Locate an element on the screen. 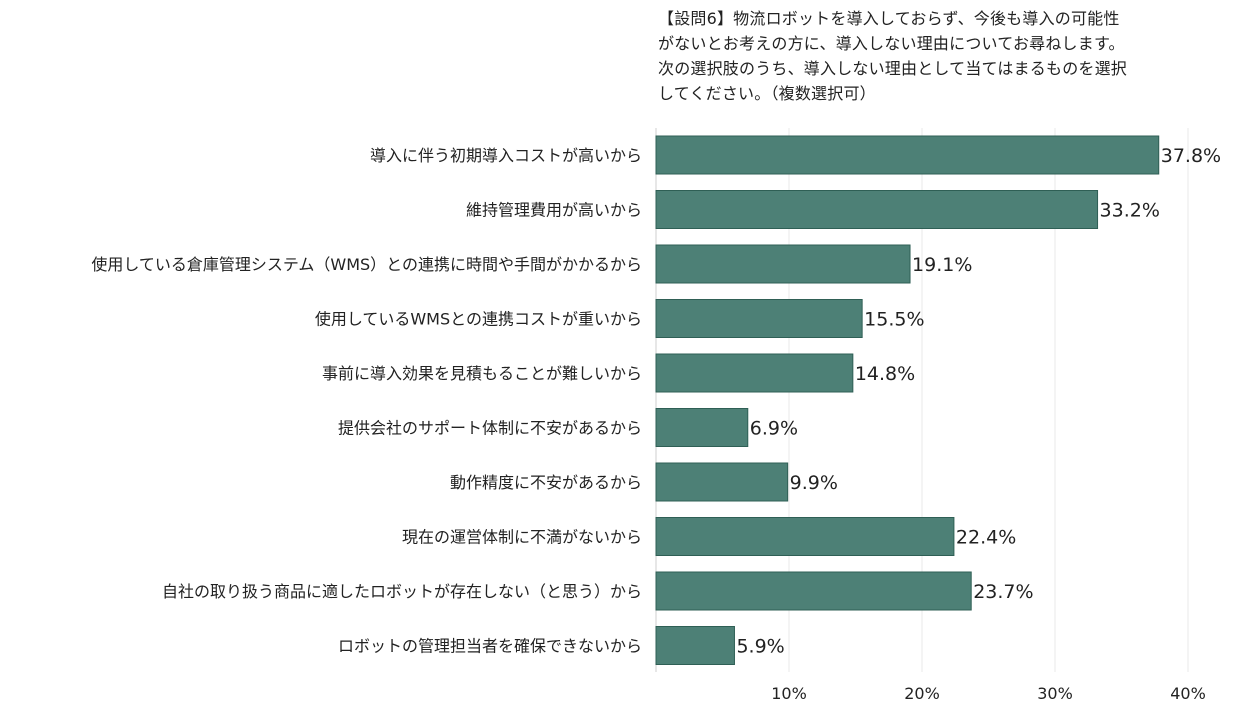  category-label: 事前に導入効果を見積もることが難しいから is located at coordinates (482, 373).